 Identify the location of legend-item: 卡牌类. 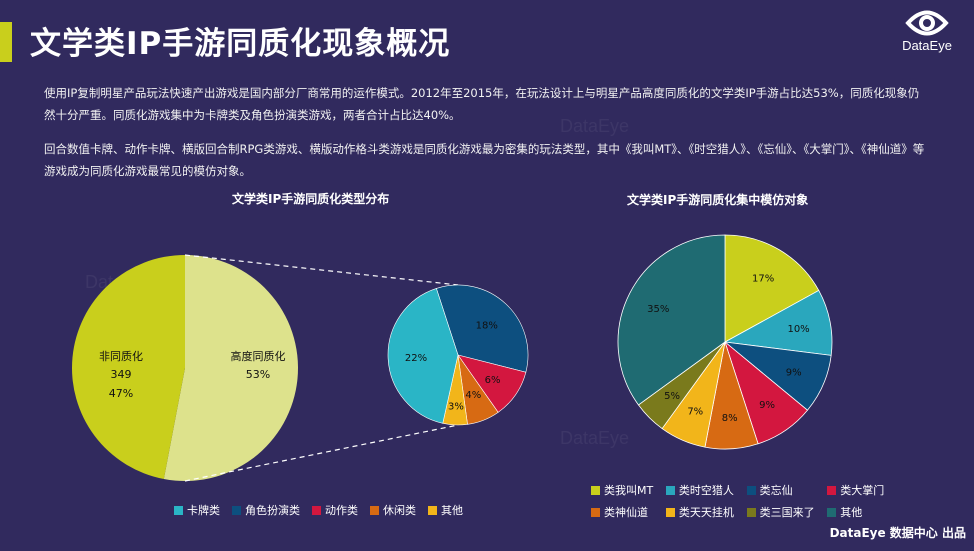
(197, 510).